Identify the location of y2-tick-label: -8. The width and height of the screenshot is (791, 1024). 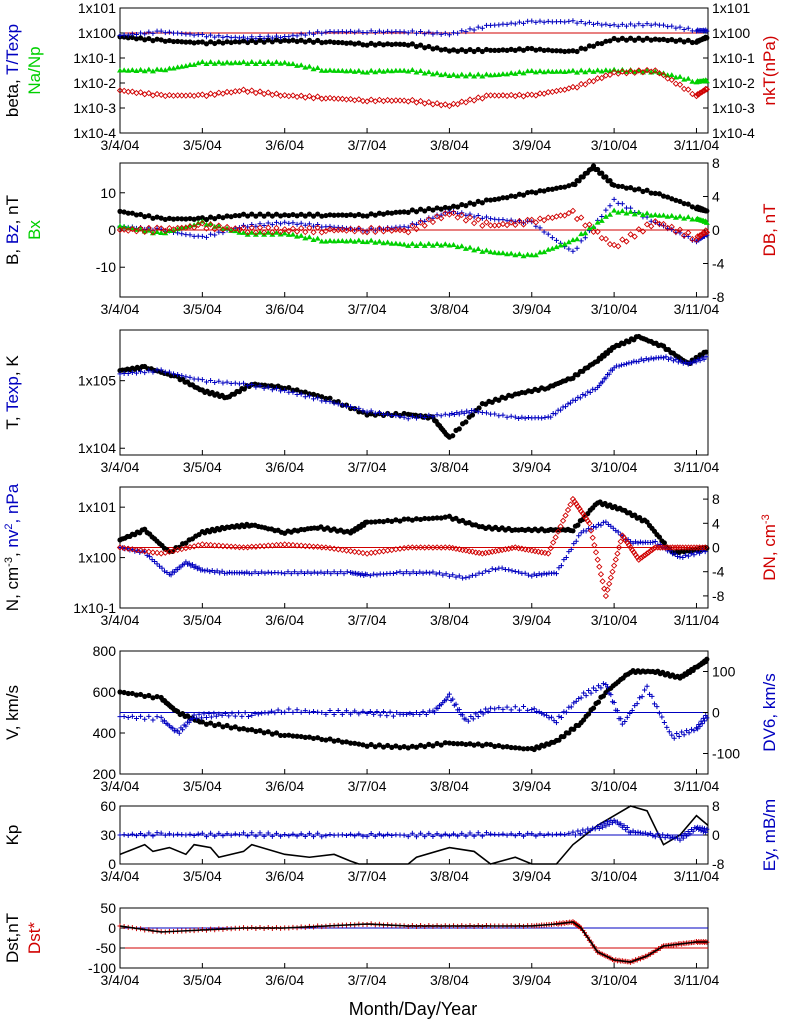
(718, 596).